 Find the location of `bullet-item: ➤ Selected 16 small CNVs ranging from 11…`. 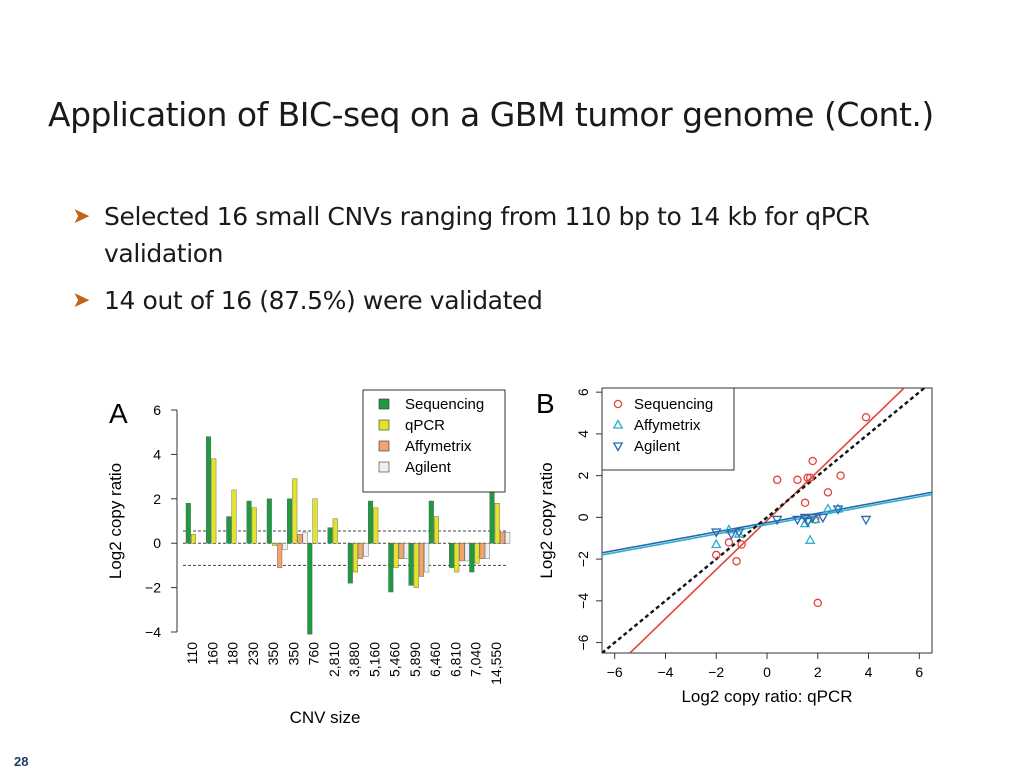

bullet-item: ➤ Selected 16 small CNVs ranging from 11… is located at coordinates (532, 235).